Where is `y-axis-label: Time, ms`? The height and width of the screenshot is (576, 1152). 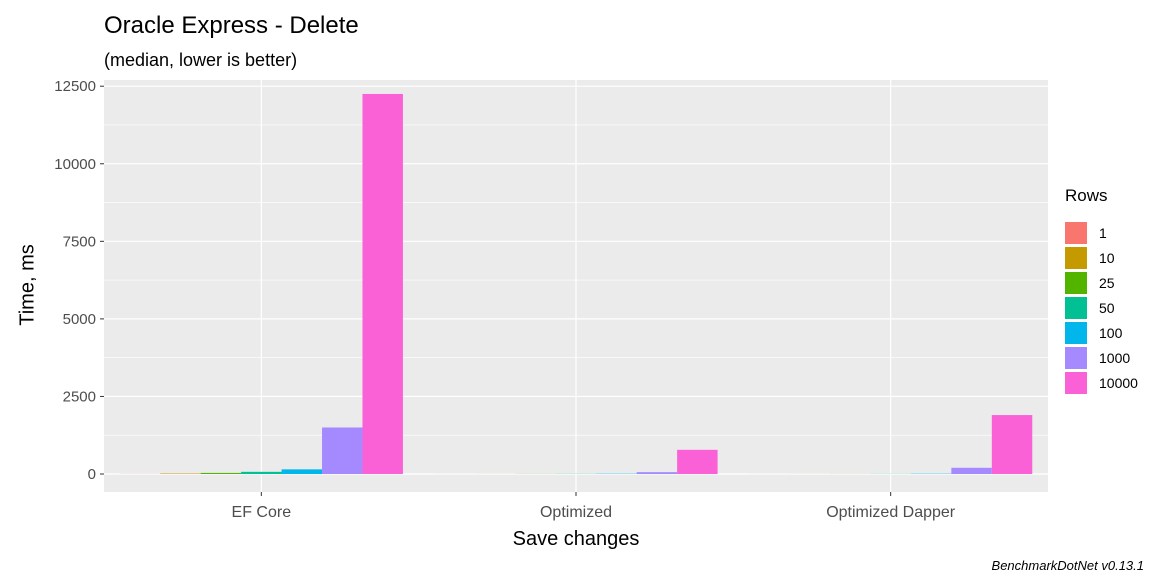 y-axis-label: Time, ms is located at coordinates (27, 285).